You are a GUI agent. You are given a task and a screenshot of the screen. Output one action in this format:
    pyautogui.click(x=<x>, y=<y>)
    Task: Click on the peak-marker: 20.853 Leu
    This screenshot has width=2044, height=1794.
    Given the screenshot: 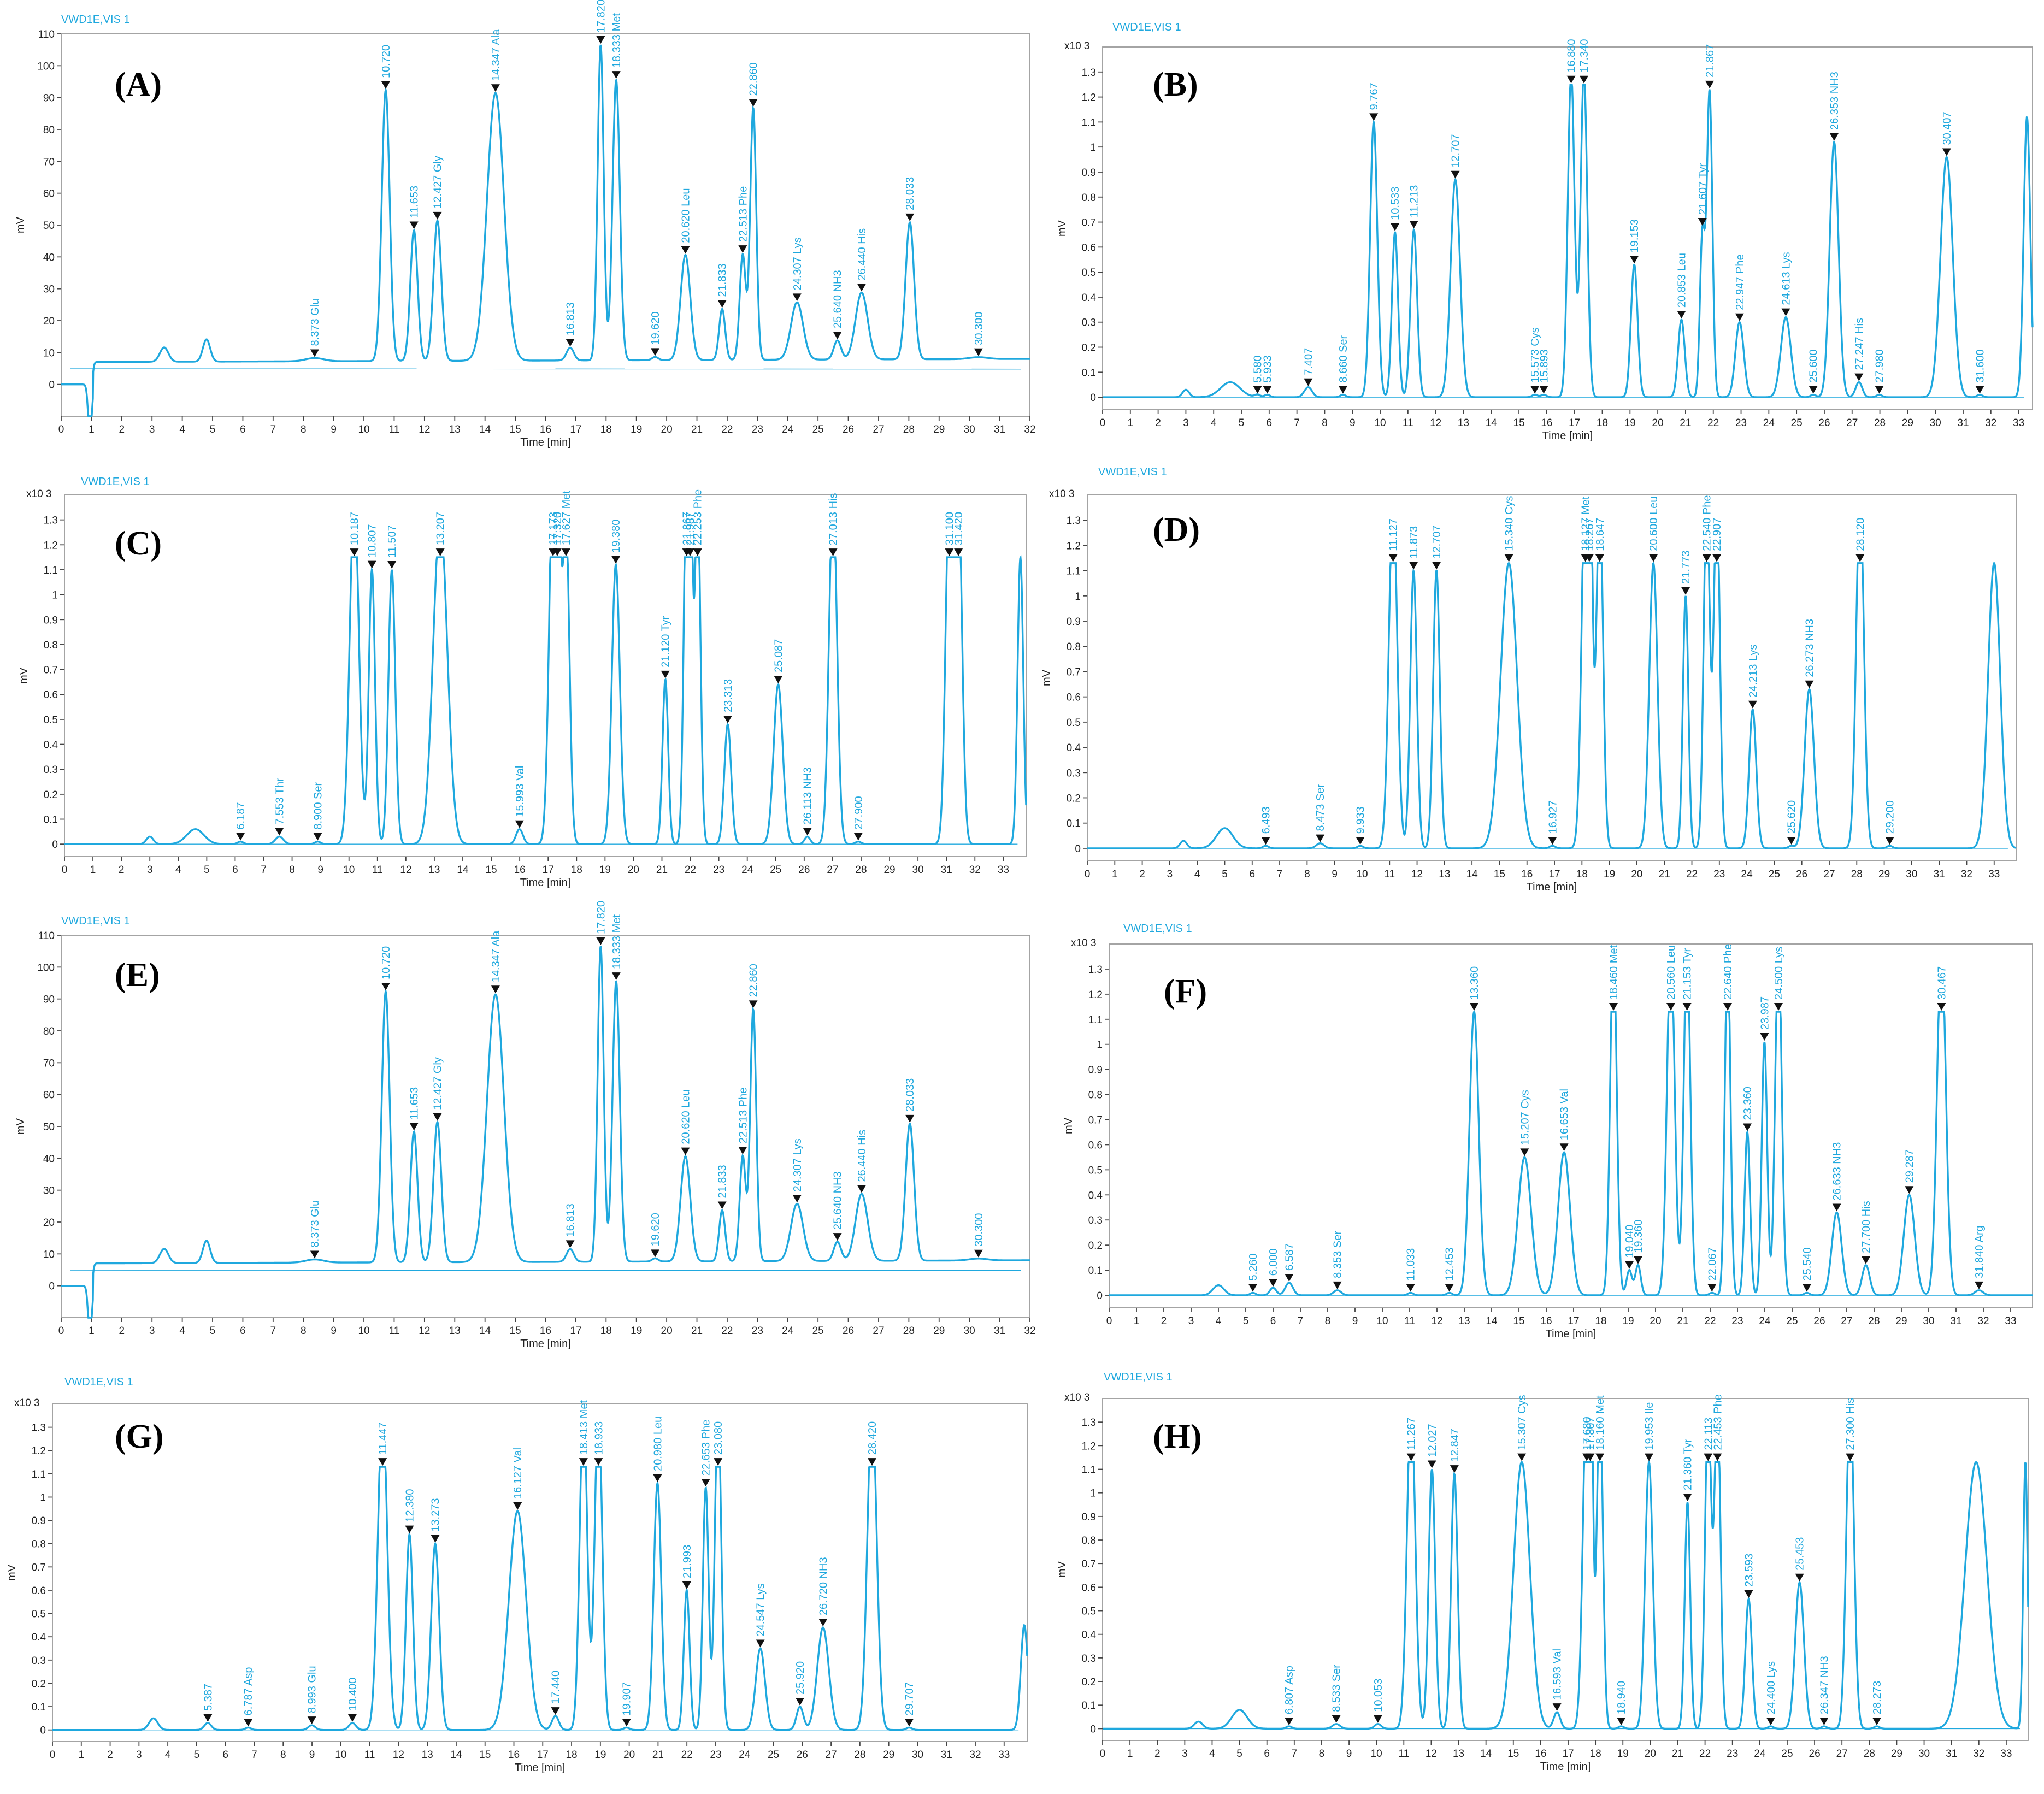 What is the action you would take?
    pyautogui.click(x=1682, y=286)
    